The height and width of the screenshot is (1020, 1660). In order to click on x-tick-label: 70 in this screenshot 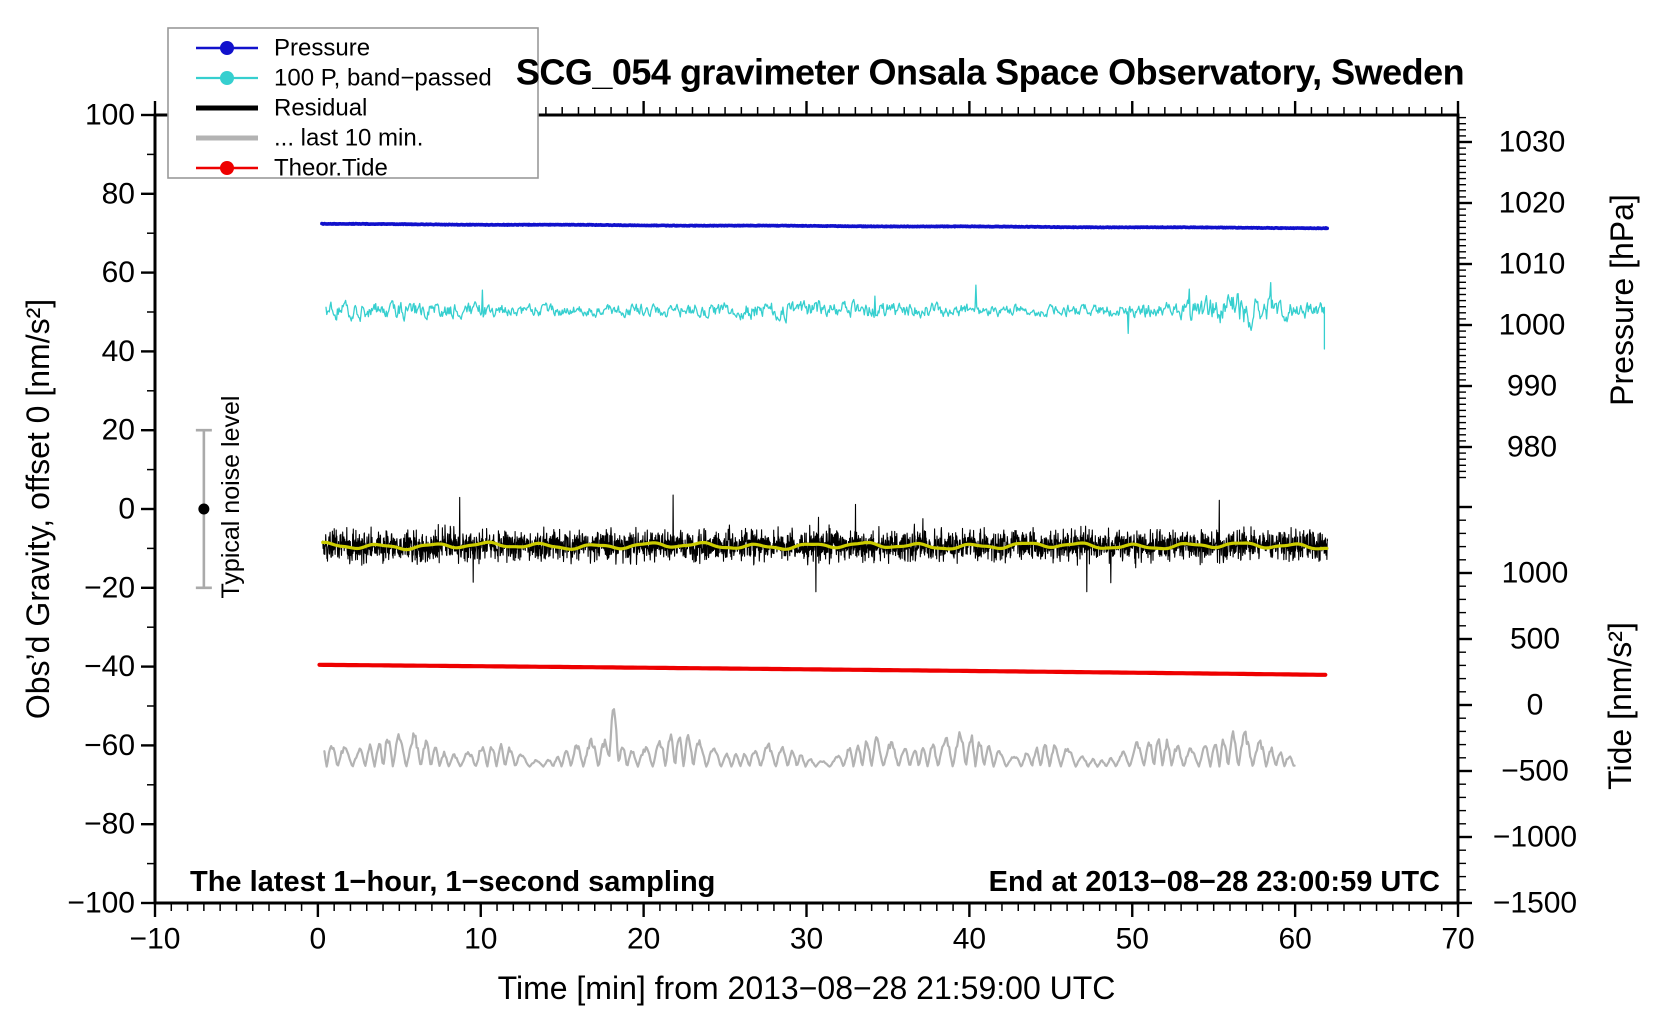, I will do `click(1457, 939)`.